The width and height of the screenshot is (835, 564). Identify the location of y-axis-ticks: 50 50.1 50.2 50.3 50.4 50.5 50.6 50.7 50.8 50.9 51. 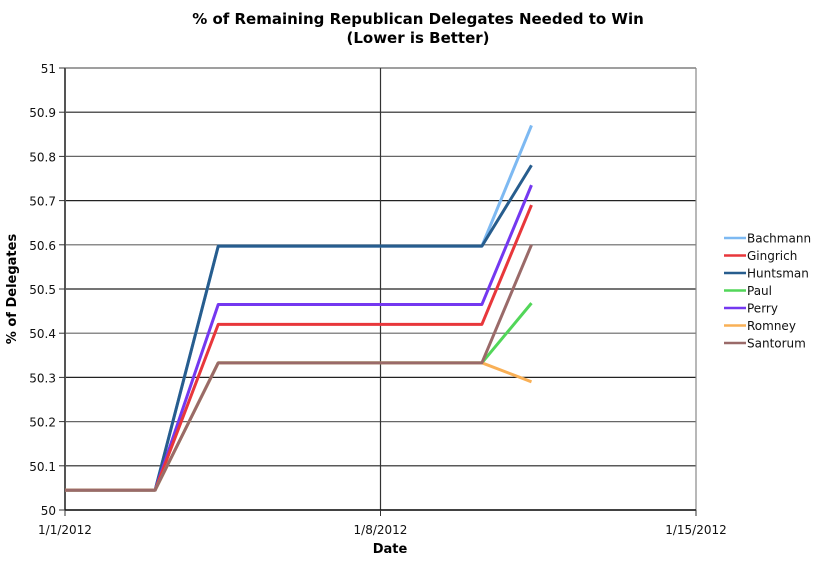
(47, 290).